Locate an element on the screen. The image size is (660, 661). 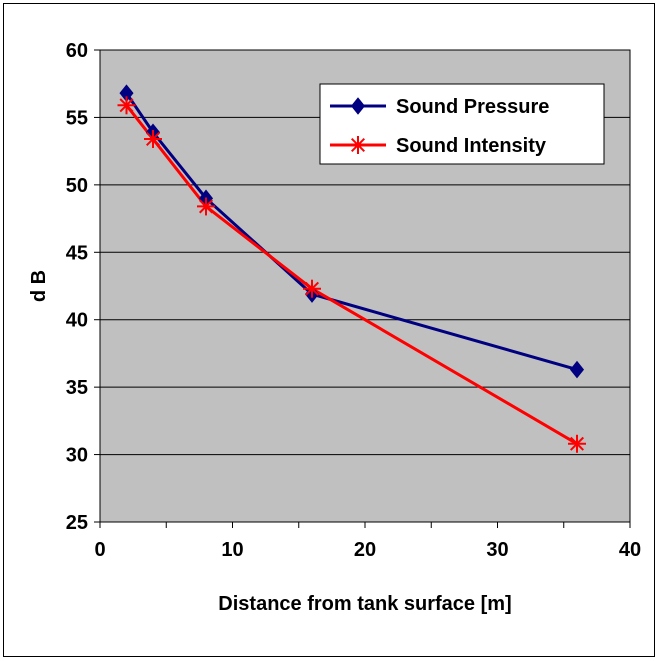
x-tick-label: 10 is located at coordinates (232, 550).